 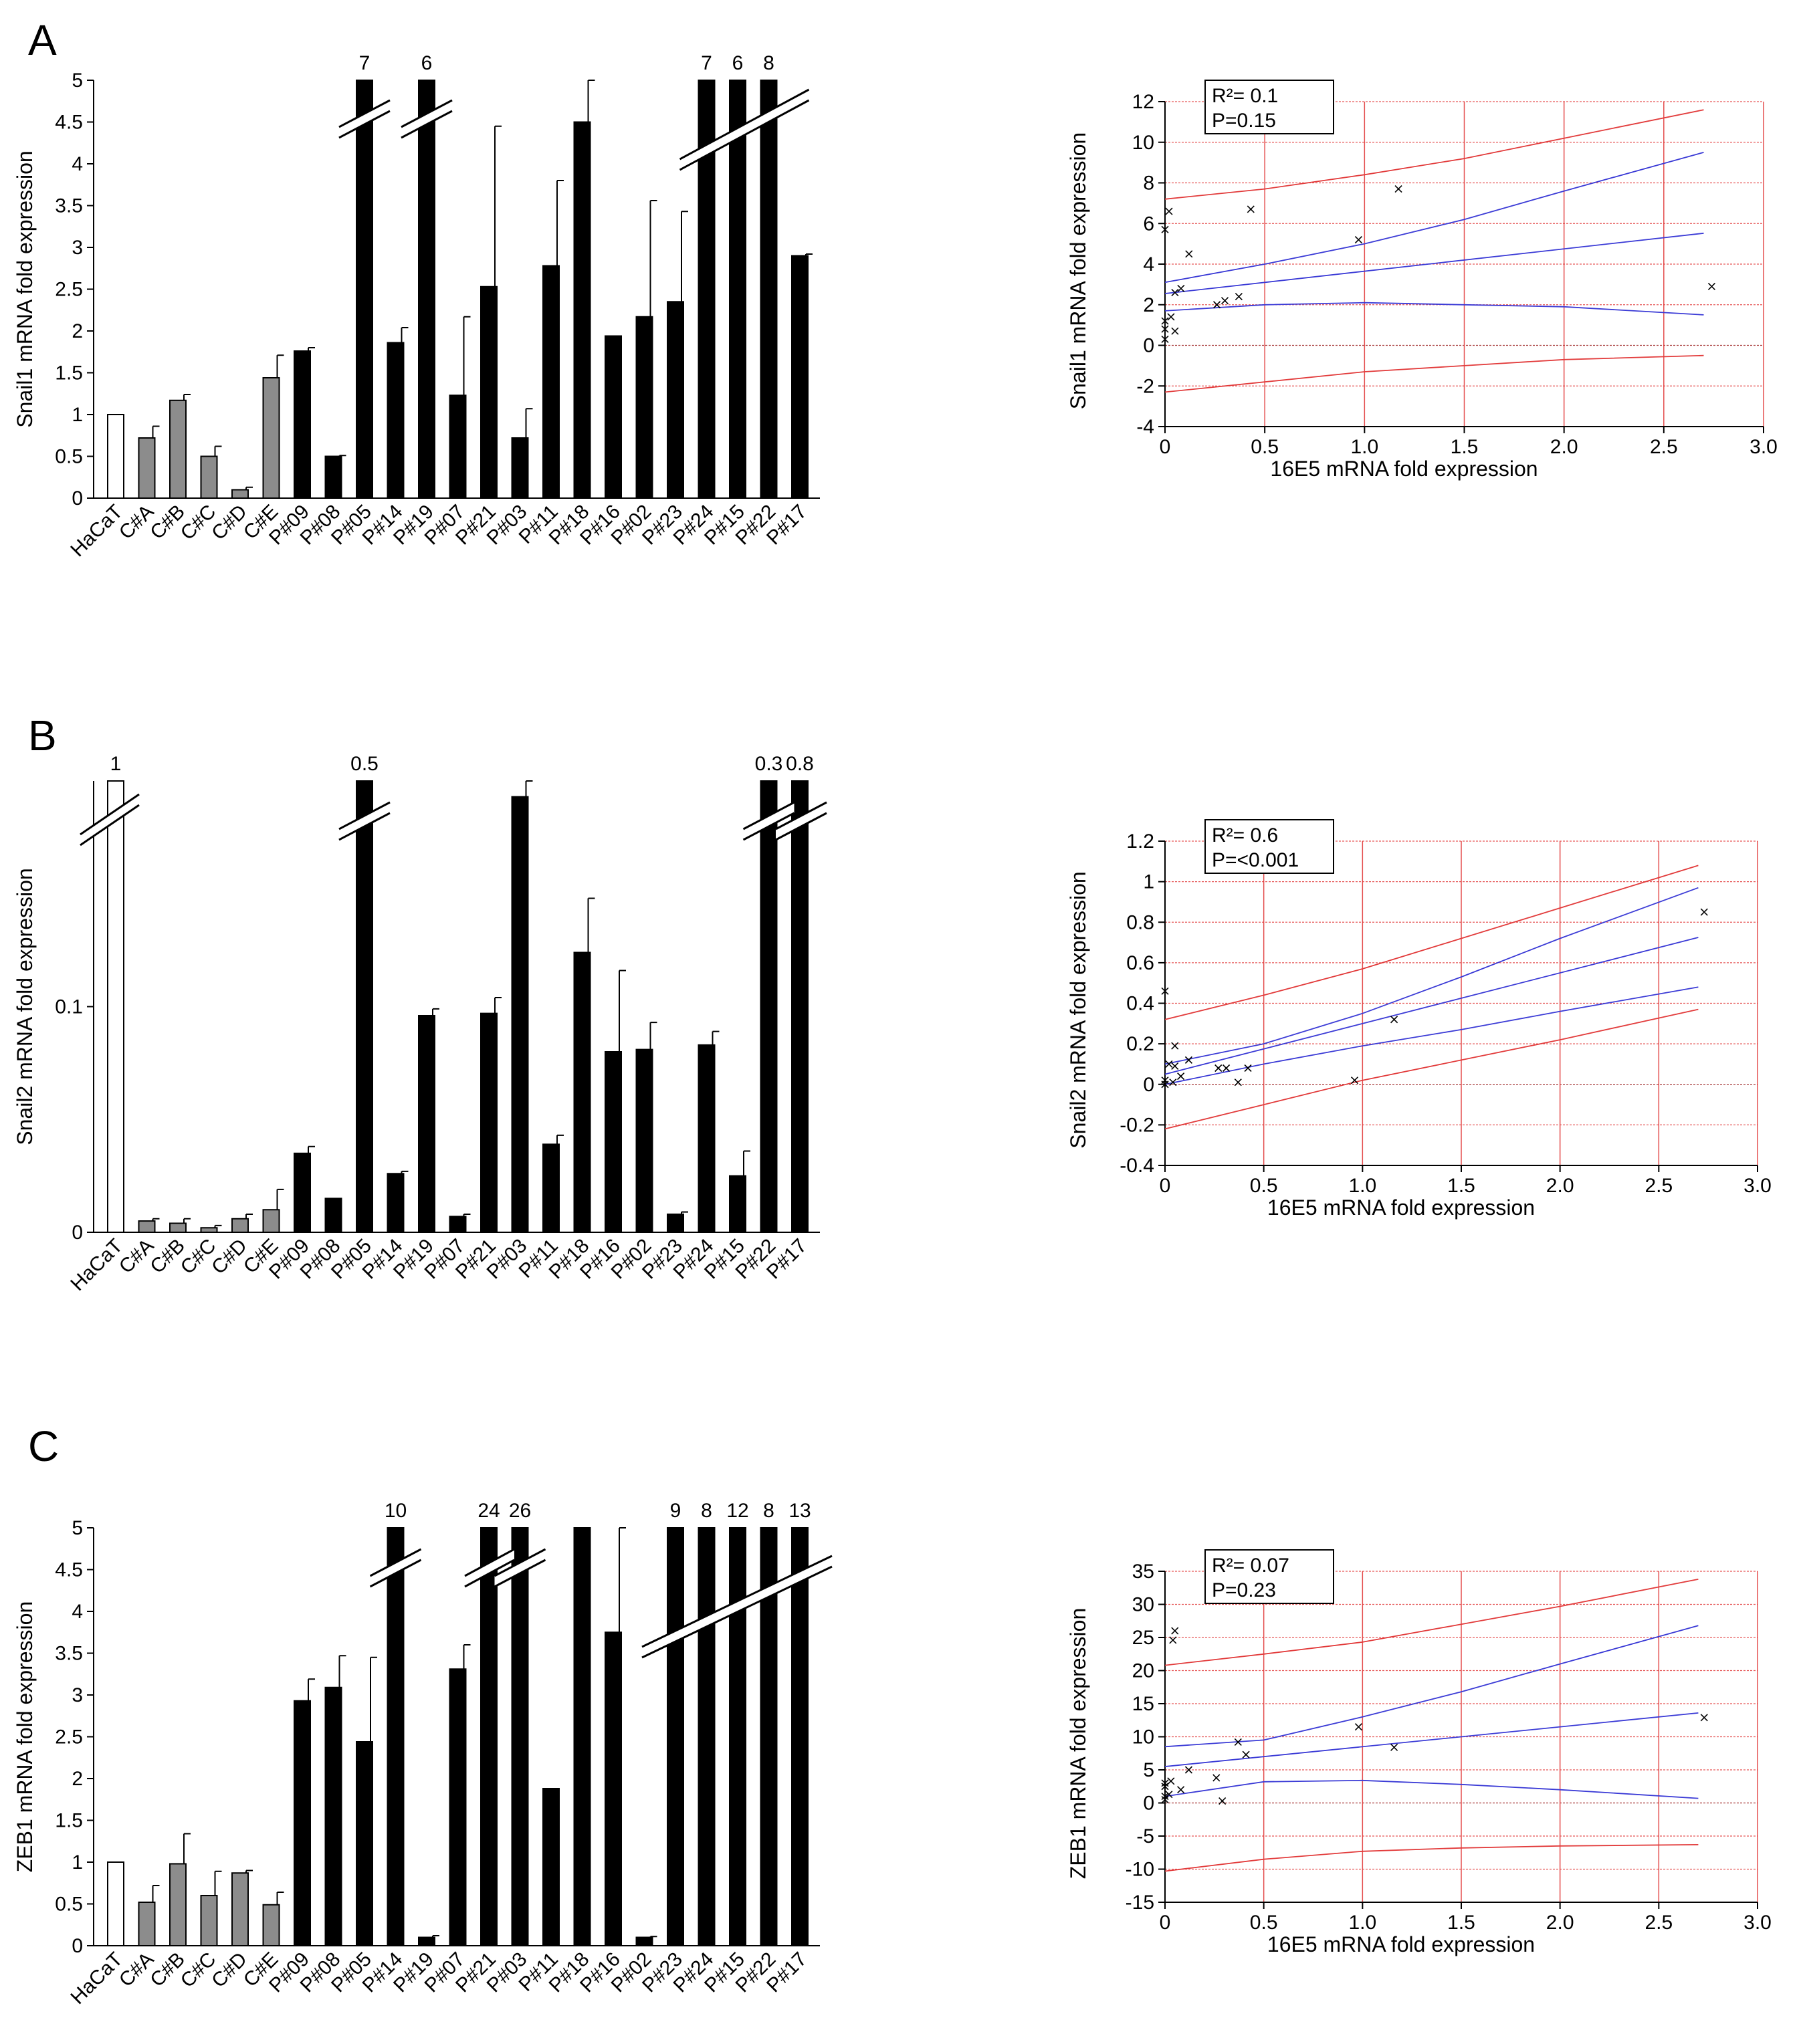 I want to click on y-tick-label: 15, so click(x=1143, y=1704).